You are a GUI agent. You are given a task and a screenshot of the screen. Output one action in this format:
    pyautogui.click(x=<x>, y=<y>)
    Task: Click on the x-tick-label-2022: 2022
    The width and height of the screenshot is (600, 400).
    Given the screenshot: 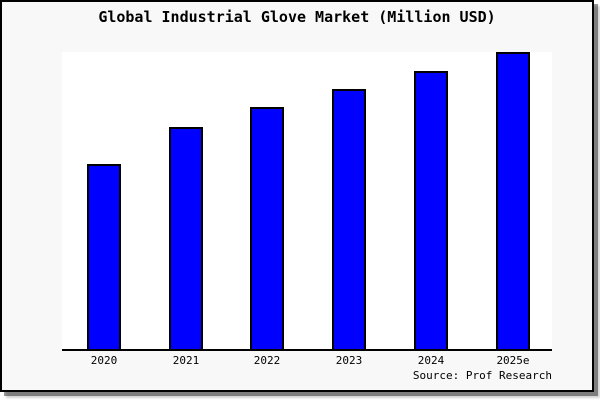 What is the action you would take?
    pyautogui.click(x=267, y=360)
    